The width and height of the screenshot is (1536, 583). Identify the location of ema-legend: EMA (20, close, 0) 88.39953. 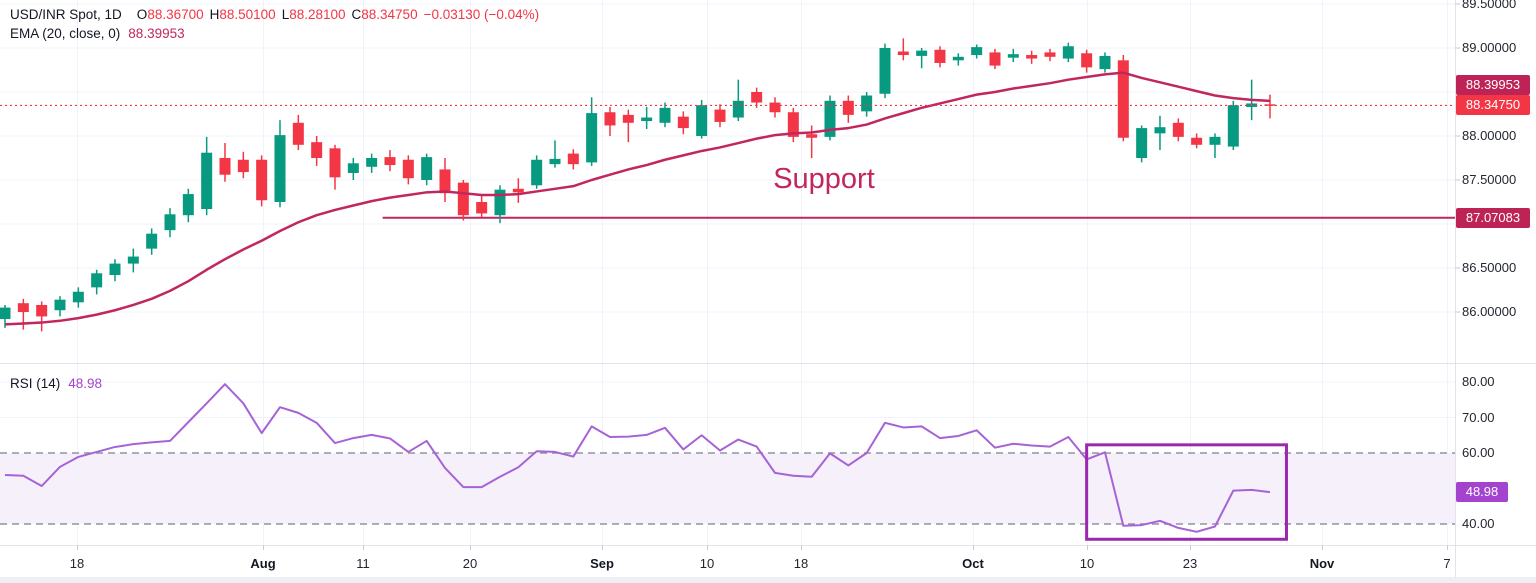
(97, 33).